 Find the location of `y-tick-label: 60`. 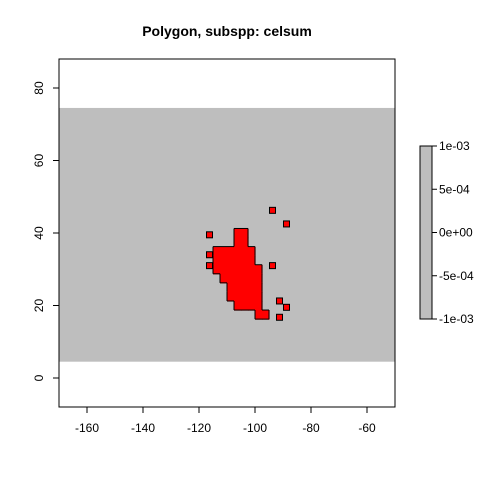

y-tick-label: 60 is located at coordinates (39, 161).